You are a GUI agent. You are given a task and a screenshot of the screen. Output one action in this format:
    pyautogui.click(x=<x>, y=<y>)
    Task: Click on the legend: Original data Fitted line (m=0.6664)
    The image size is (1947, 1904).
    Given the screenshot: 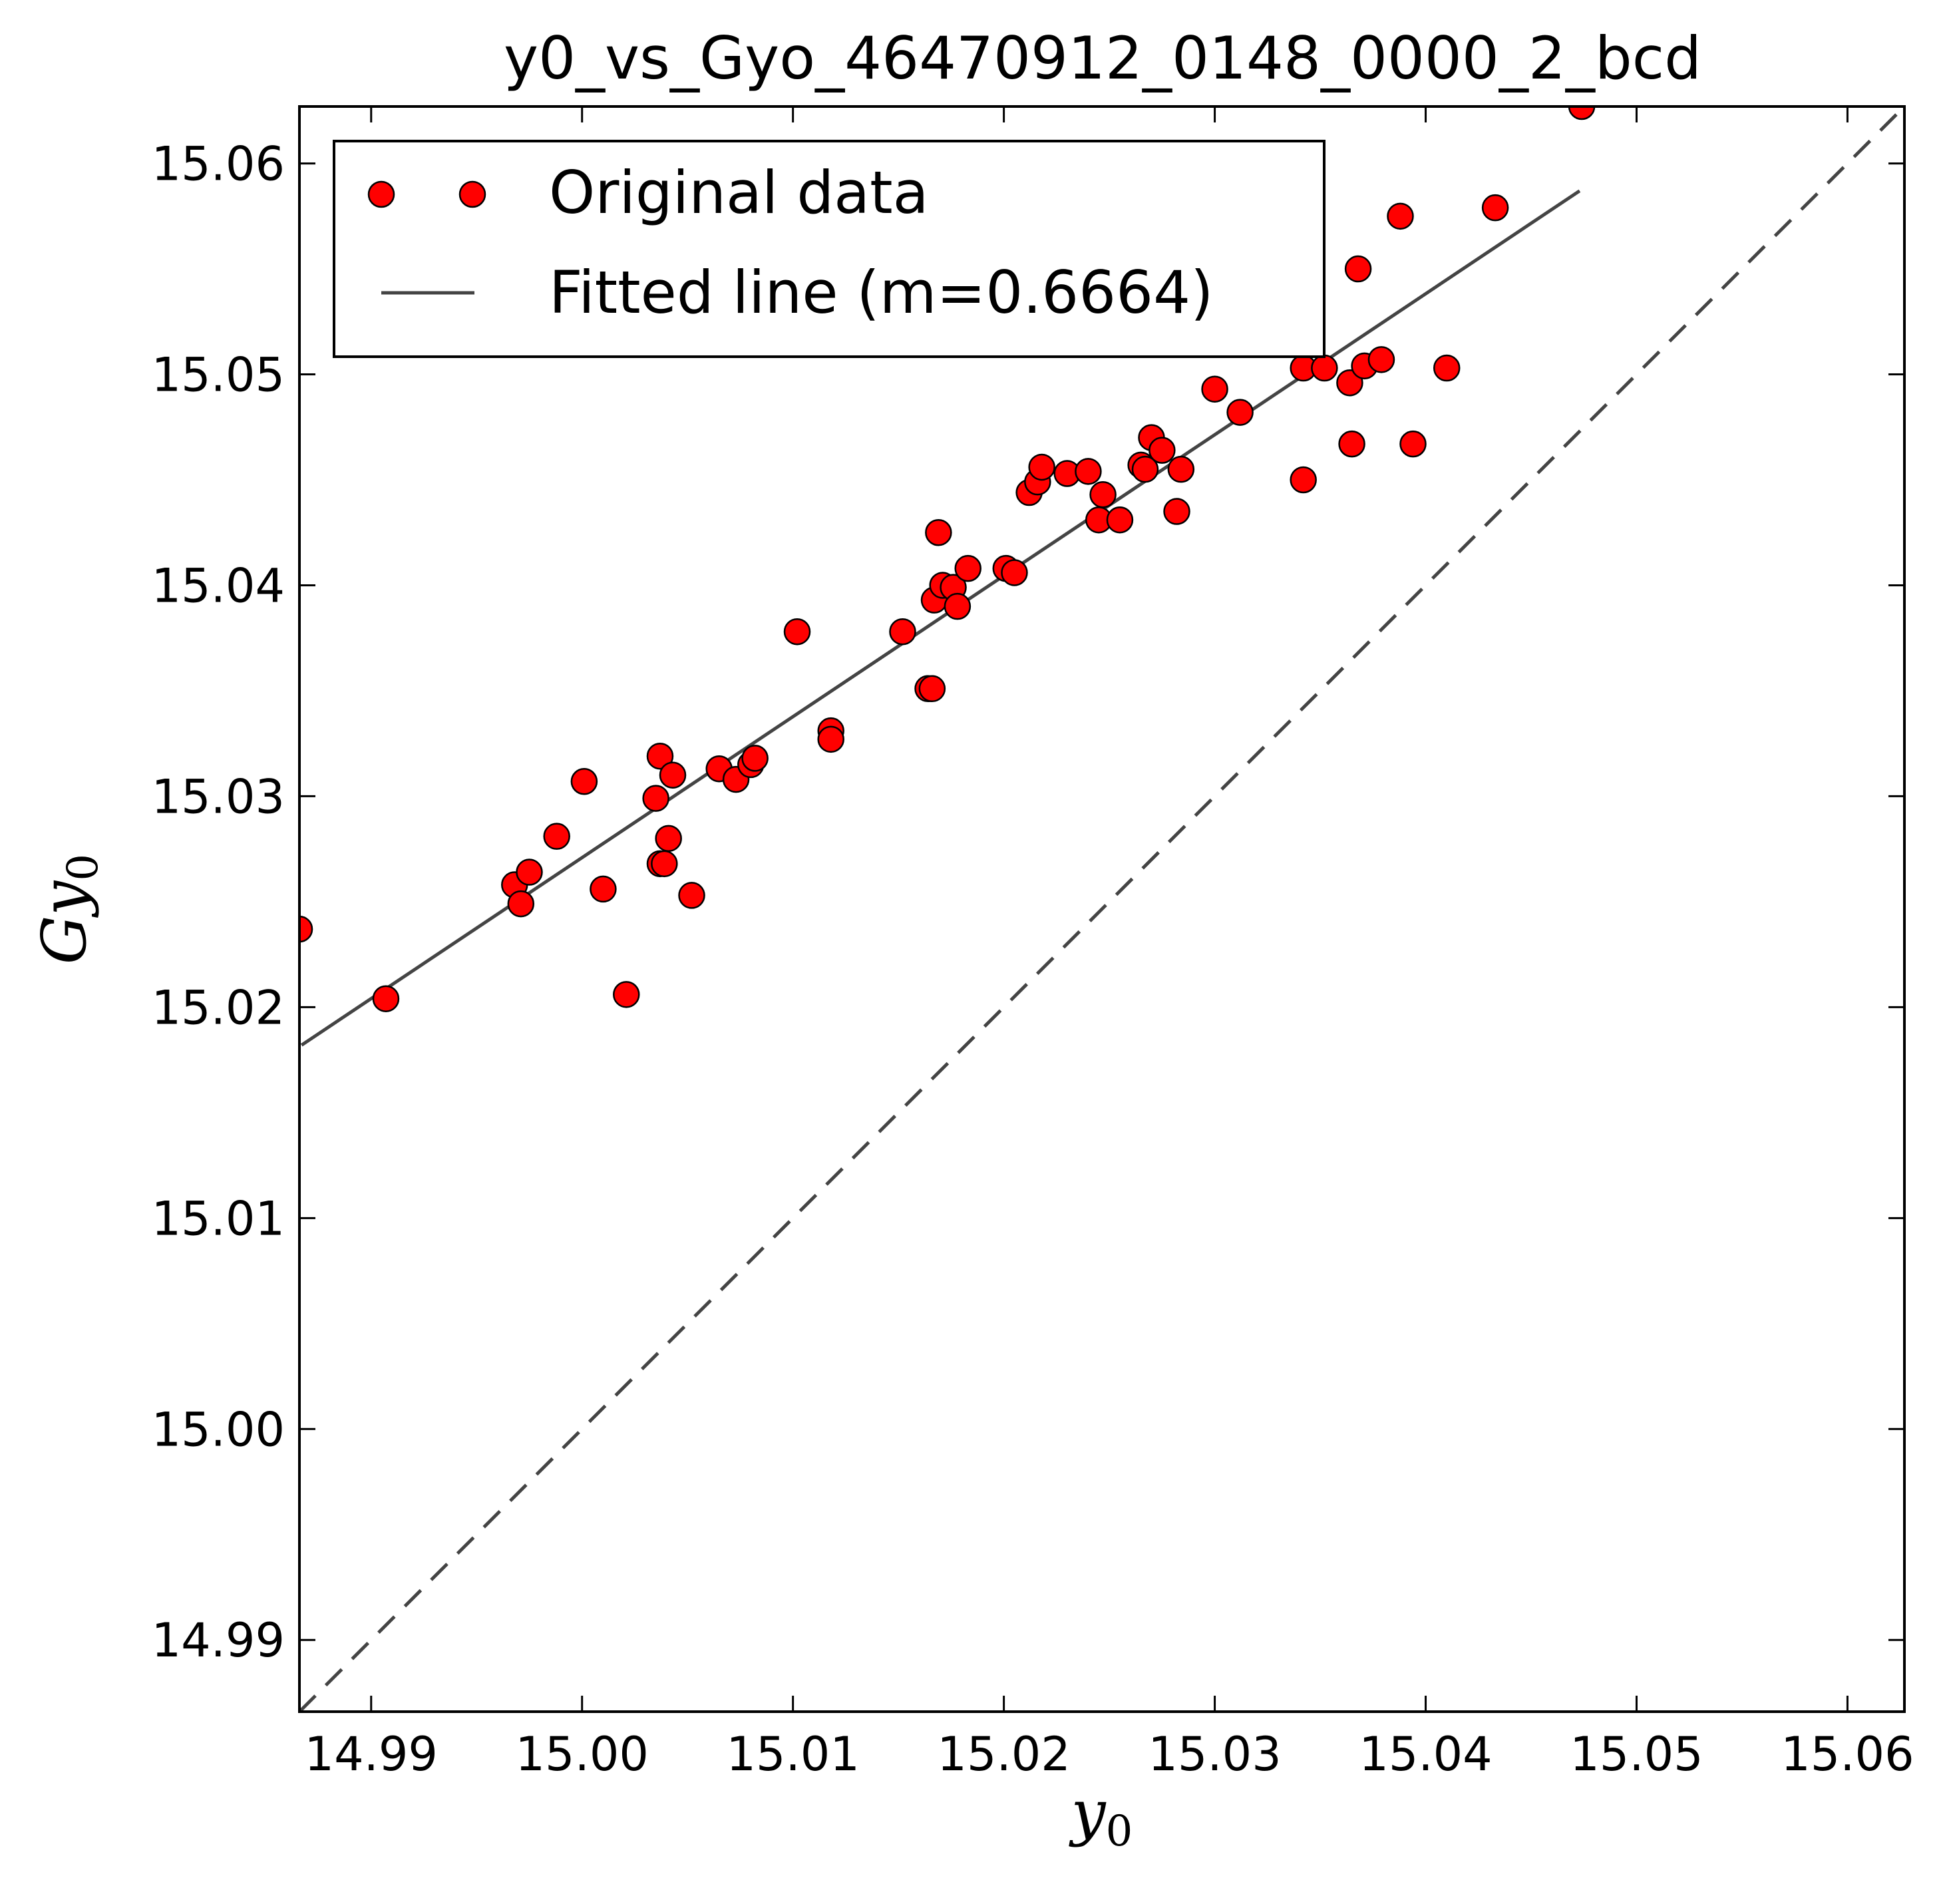 What is the action you would take?
    pyautogui.click(x=829, y=249)
    